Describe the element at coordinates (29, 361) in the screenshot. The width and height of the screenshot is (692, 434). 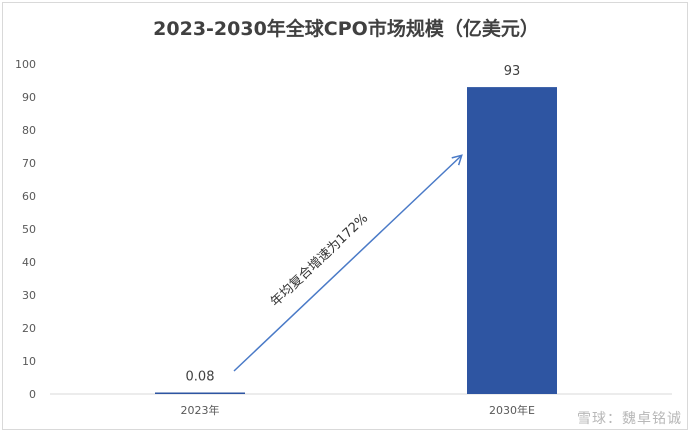
I see `y-tick-label: 10` at that location.